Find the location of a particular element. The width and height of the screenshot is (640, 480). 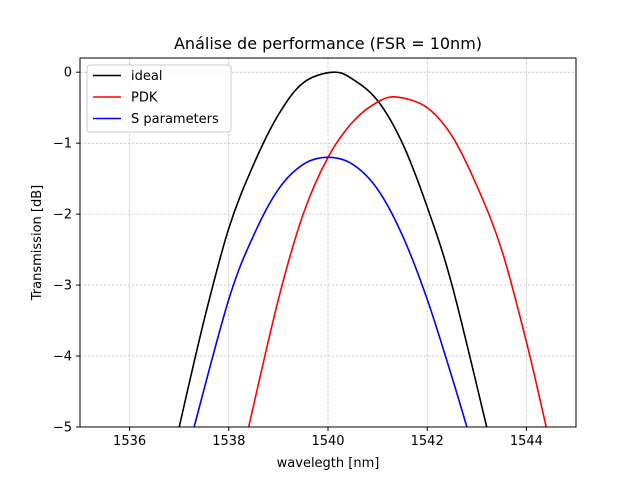

x-tick-label: 1540 is located at coordinates (327, 441).